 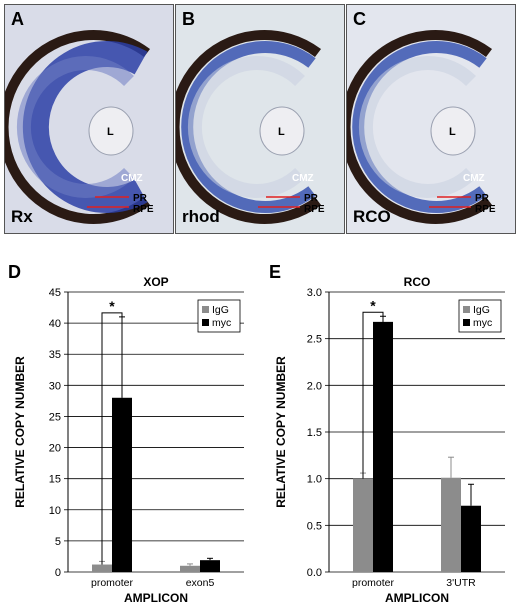 What do you see at coordinates (55, 511) in the screenshot?
I see `y-tick-label: 10` at bounding box center [55, 511].